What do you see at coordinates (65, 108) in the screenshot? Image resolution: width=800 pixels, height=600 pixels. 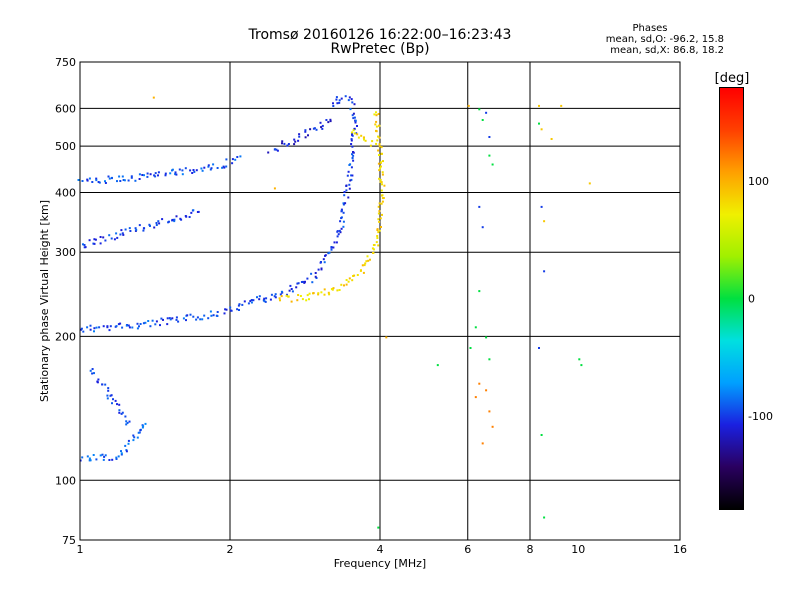 I see `y-tick-label: 600` at bounding box center [65, 108].